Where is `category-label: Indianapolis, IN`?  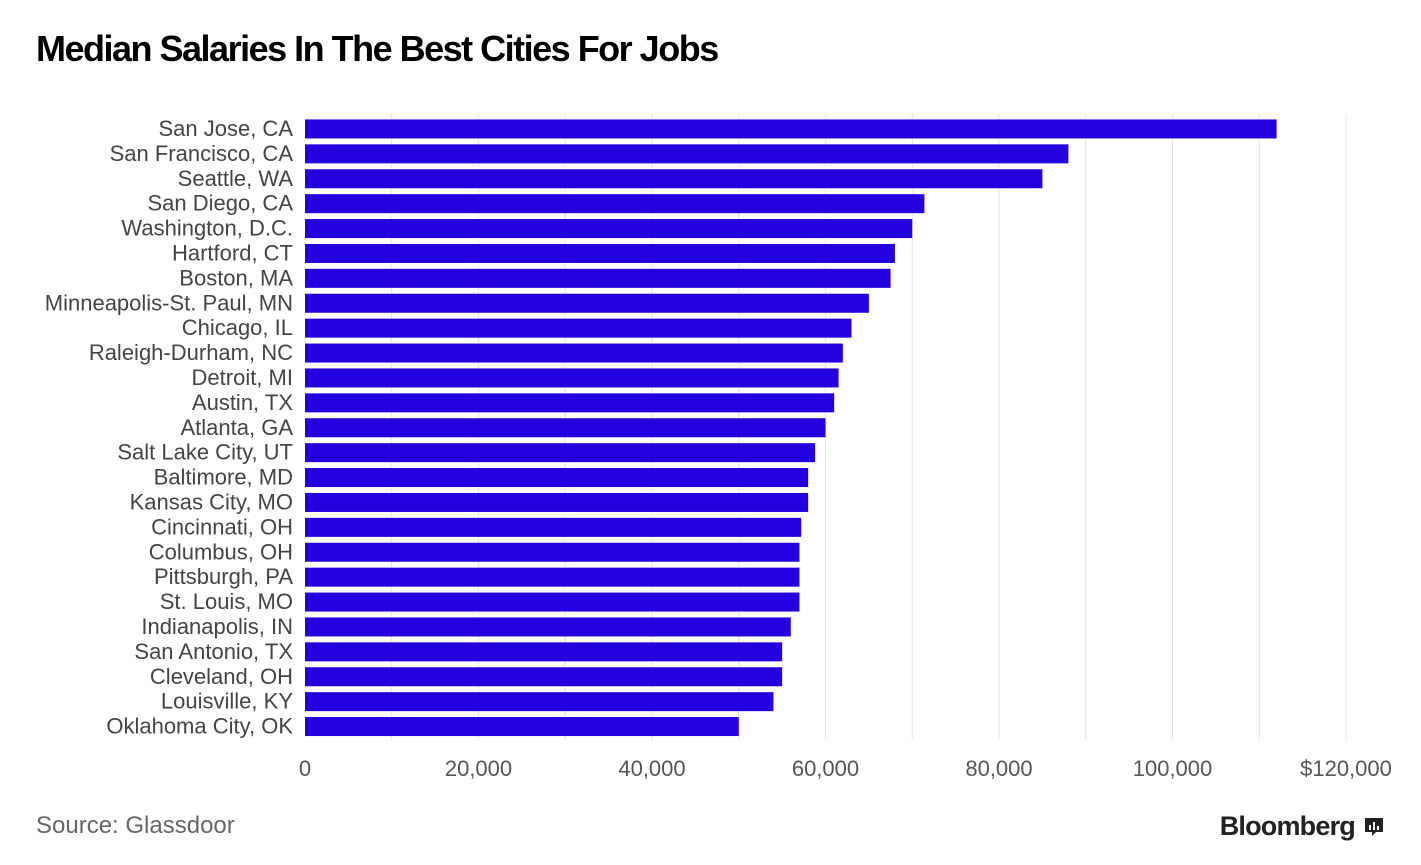
category-label: Indianapolis, IN is located at coordinates (217, 626).